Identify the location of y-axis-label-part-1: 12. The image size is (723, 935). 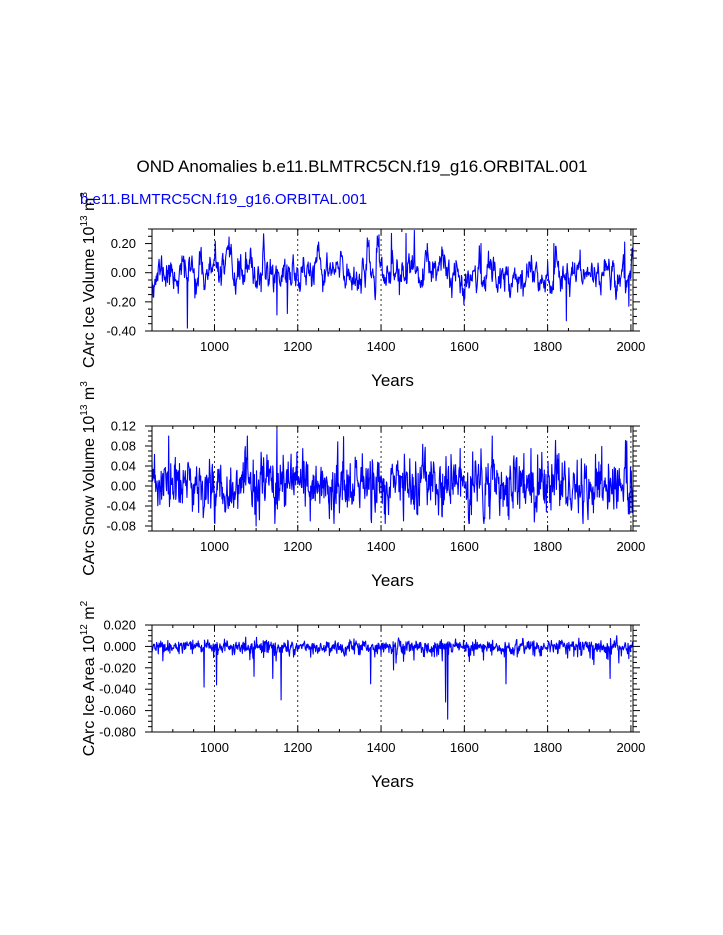
(84, 630).